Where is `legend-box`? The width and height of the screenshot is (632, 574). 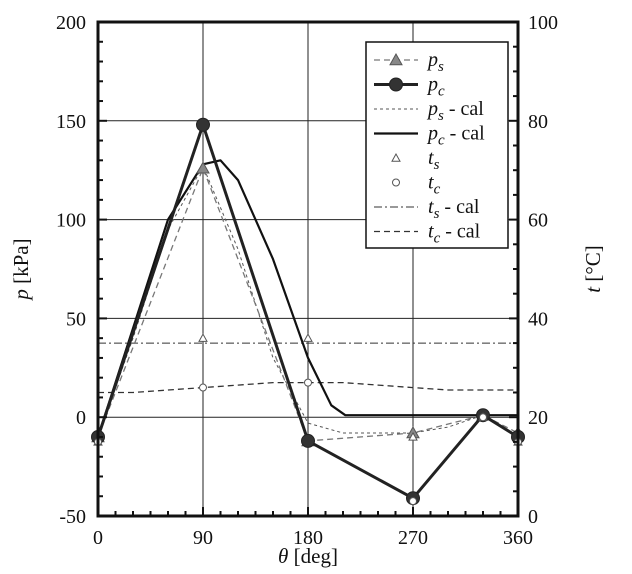 legend-box is located at coordinates (437, 145).